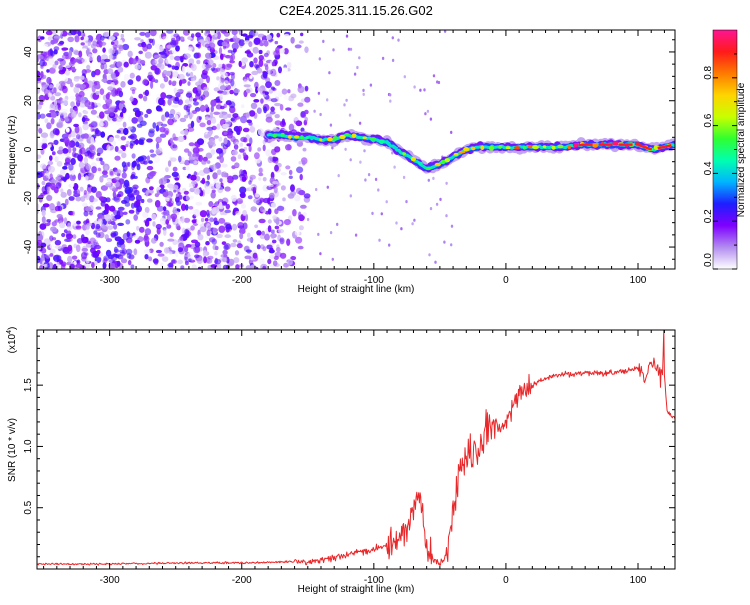  What do you see at coordinates (12, 450) in the screenshot?
I see `snr-ylabel: SNR (10 * v/v)` at bounding box center [12, 450].